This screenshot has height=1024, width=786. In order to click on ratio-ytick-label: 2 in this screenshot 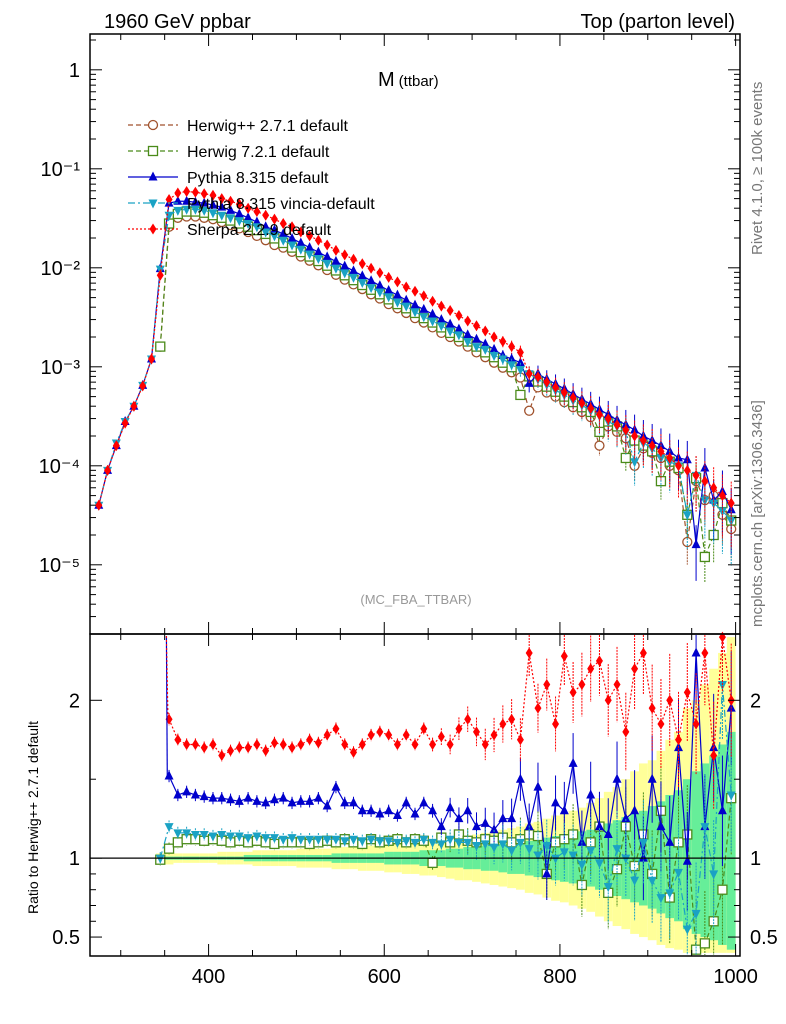, I will do `click(74, 701)`.